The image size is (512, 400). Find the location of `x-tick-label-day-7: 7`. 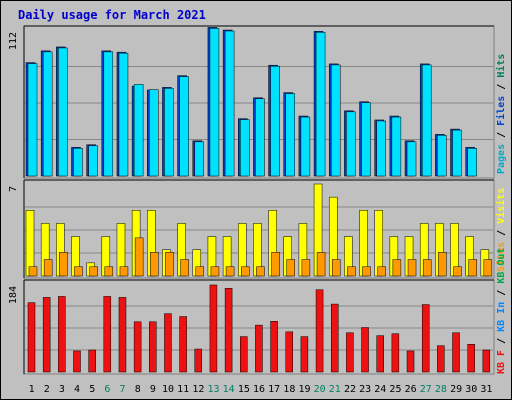

x-tick-label-day-7: 7 is located at coordinates (123, 389).